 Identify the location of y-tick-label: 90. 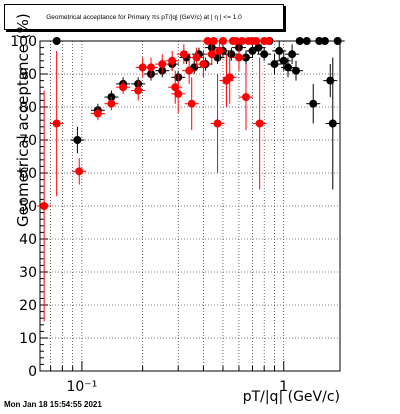
(28, 75).